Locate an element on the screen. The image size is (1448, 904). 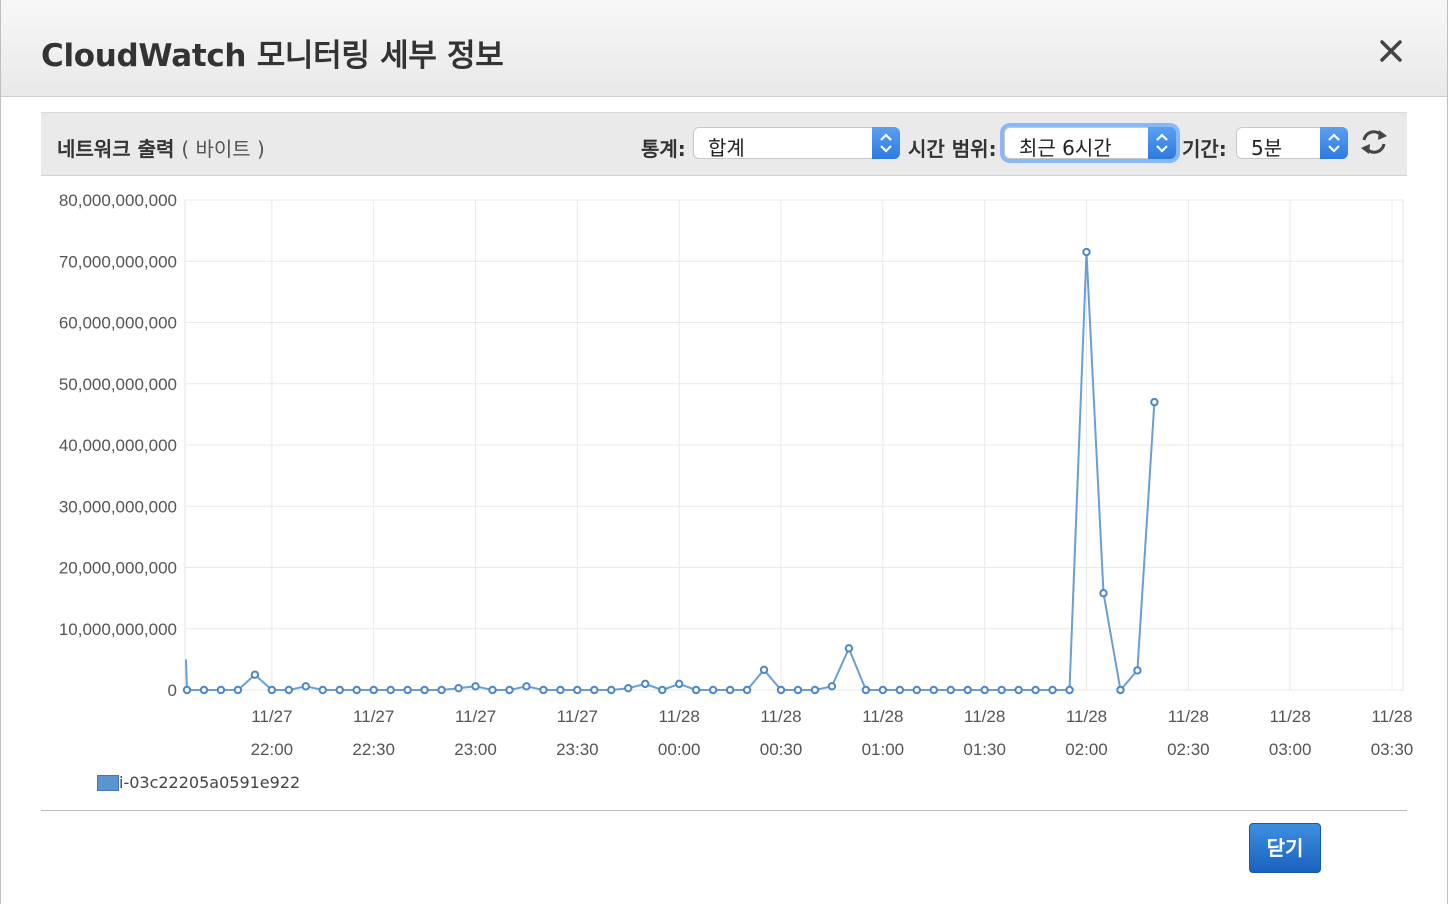
y-tick-label: 70,000,000,000 is located at coordinates (118, 261).